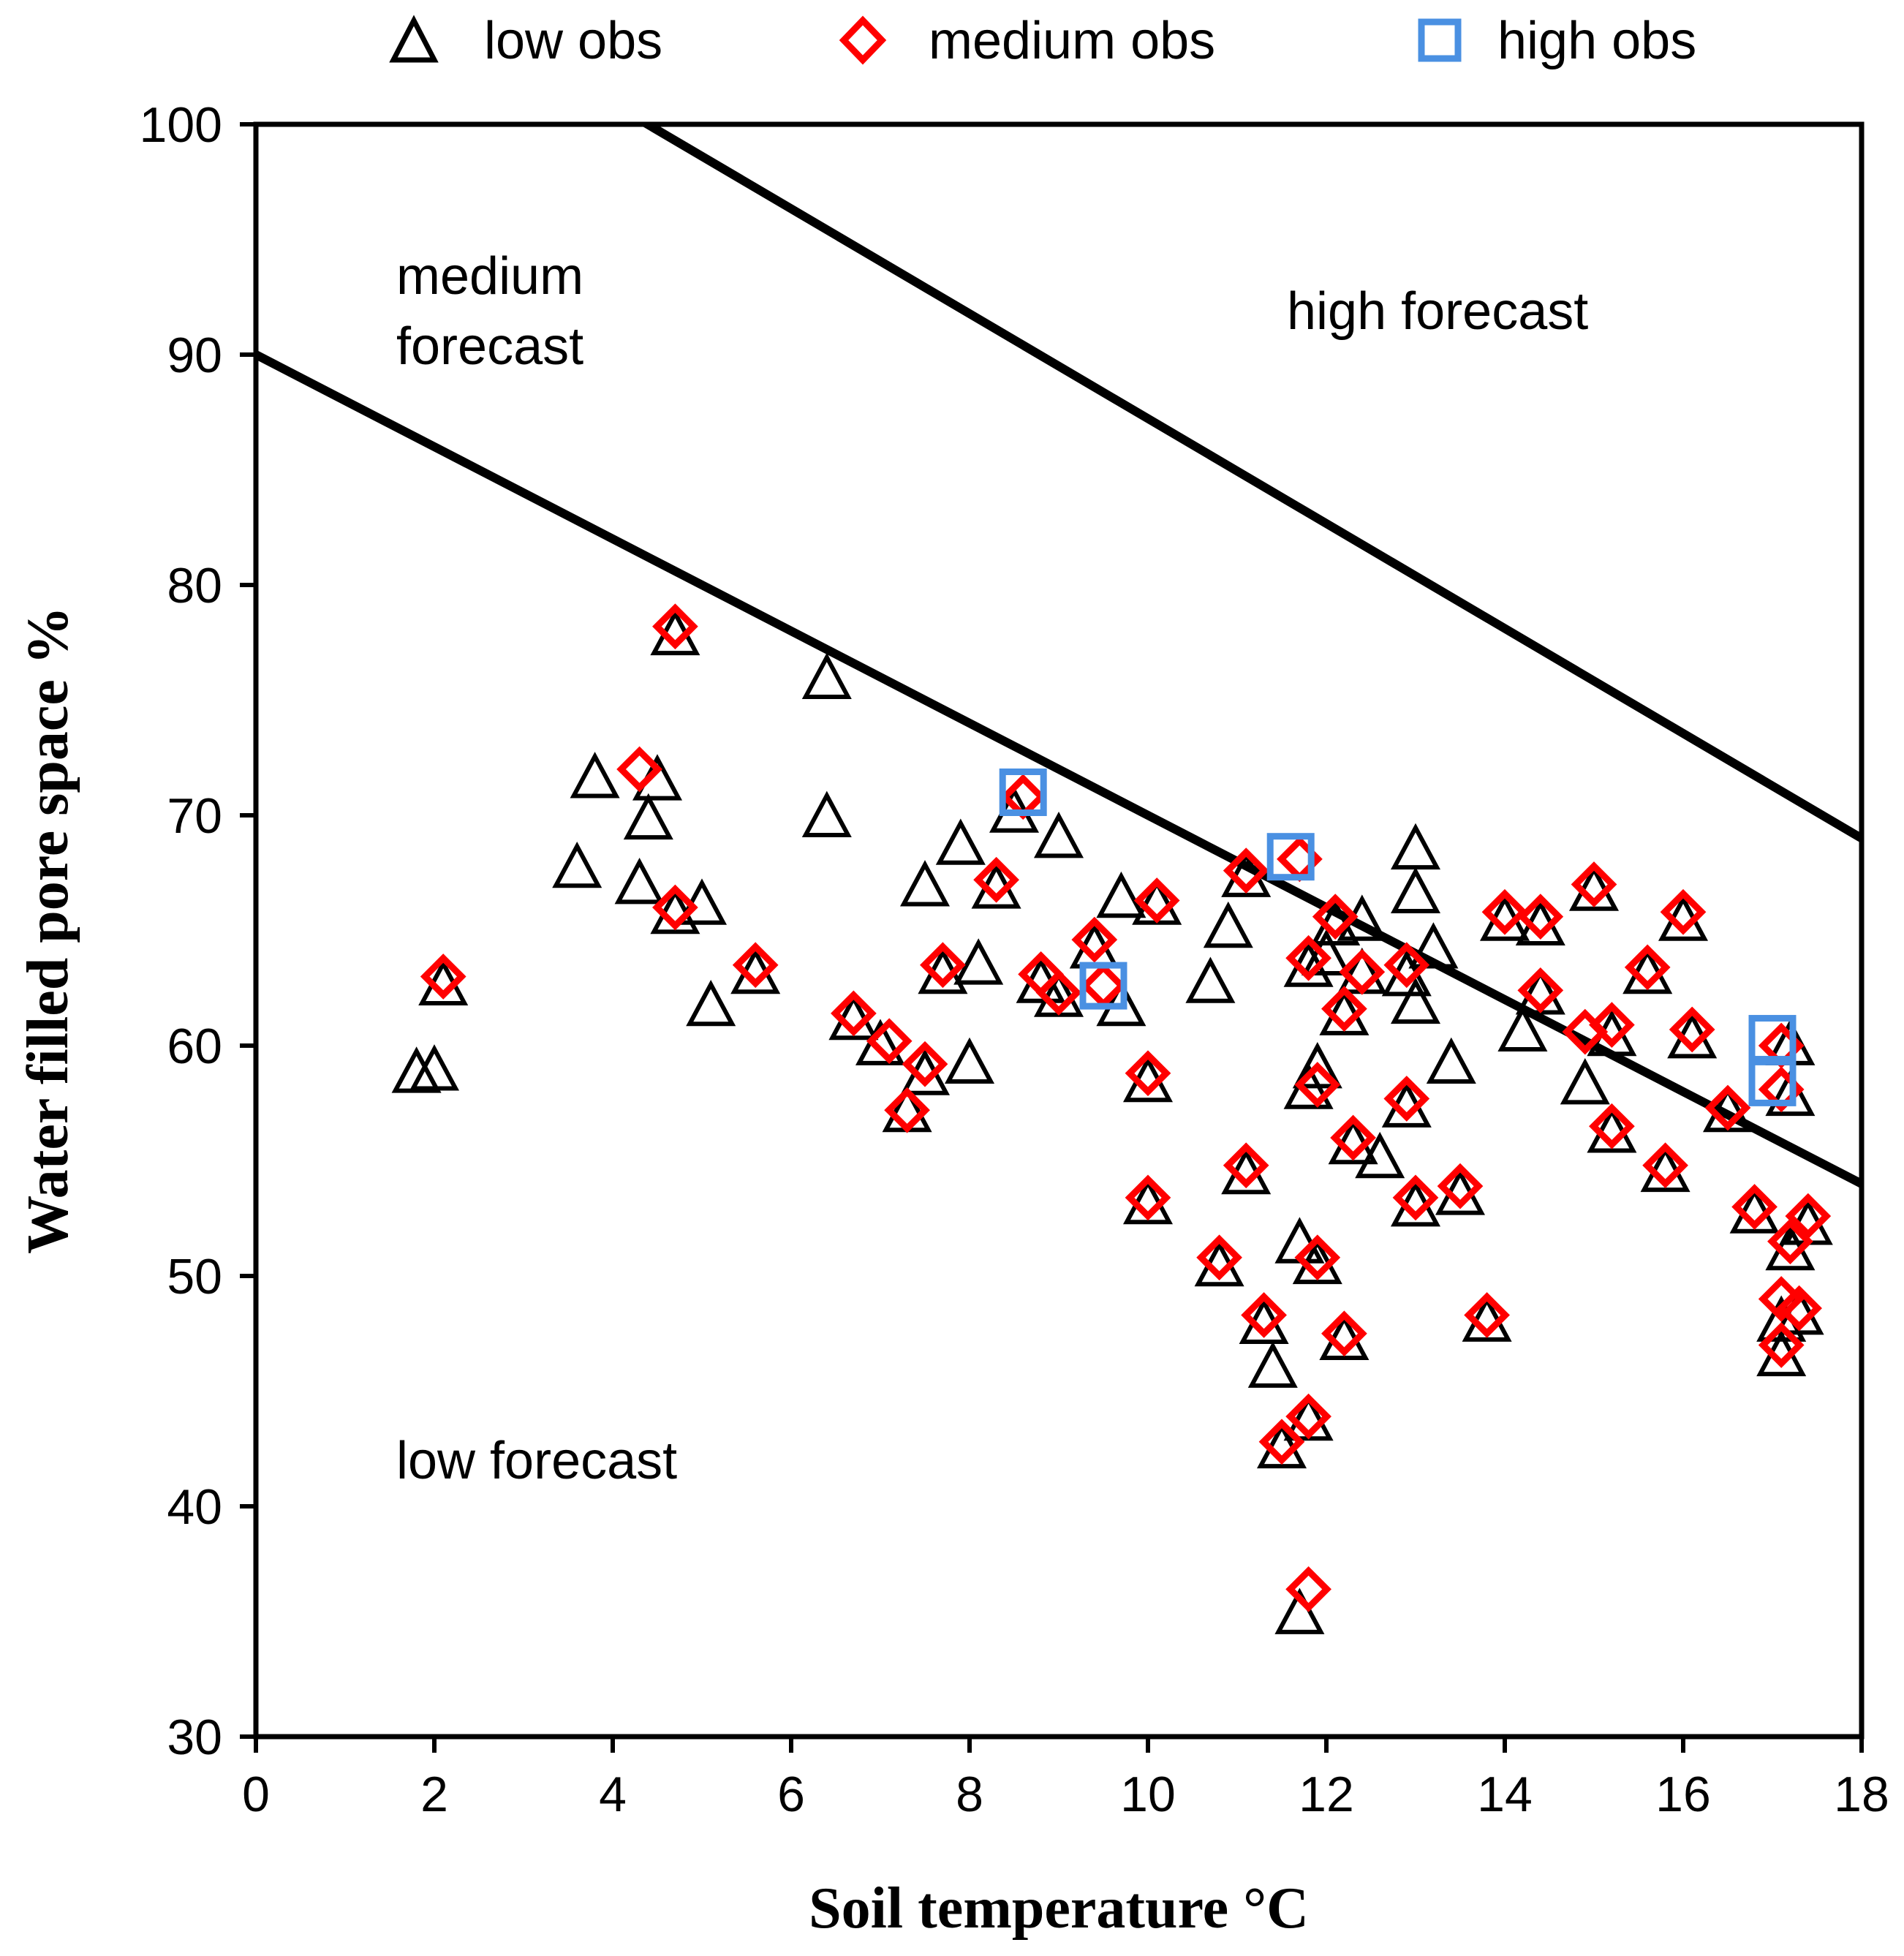  What do you see at coordinates (198, 931) in the screenshot?
I see `y-axis: 30 40 50 60 70 80 90 100` at bounding box center [198, 931].